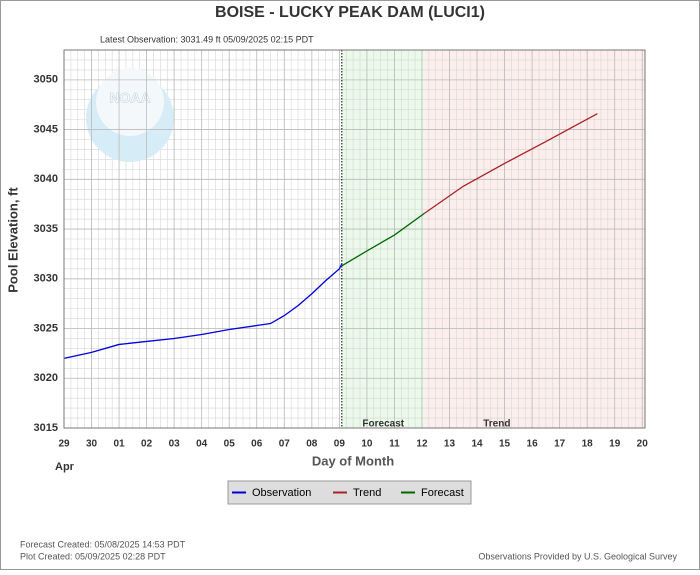  What do you see at coordinates (442, 493) in the screenshot?
I see `legend-label: Forecast` at bounding box center [442, 493].